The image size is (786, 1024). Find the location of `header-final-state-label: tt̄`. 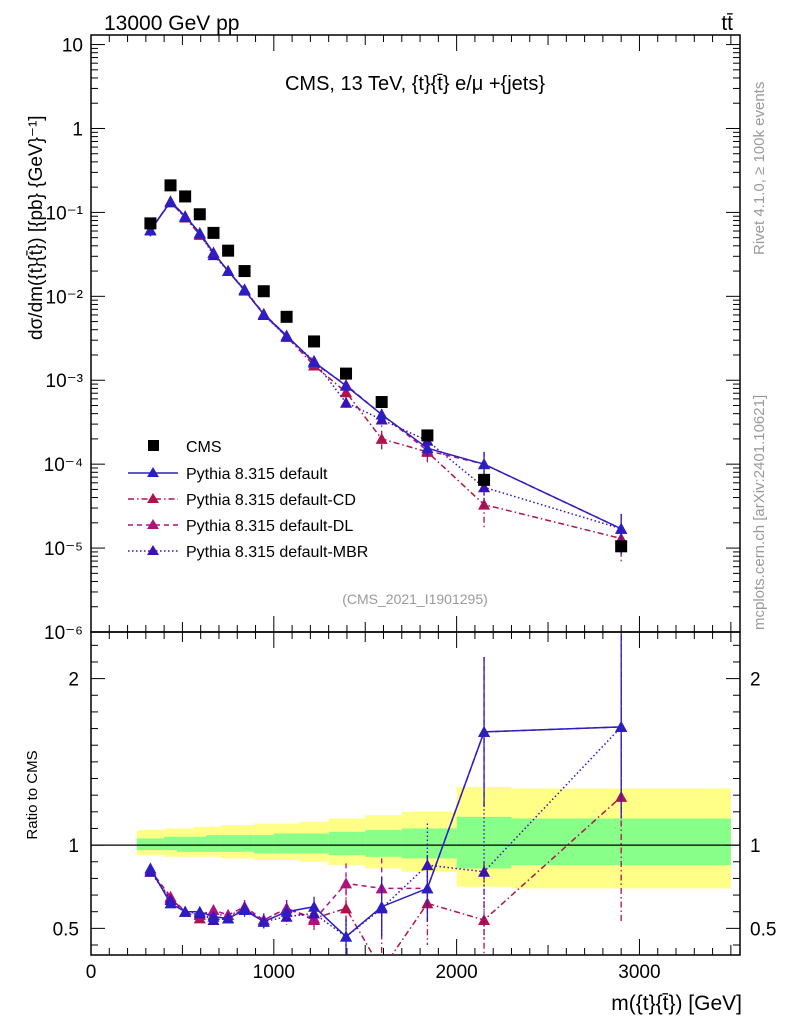

header-final-state-label: tt̄ is located at coordinates (727, 23).